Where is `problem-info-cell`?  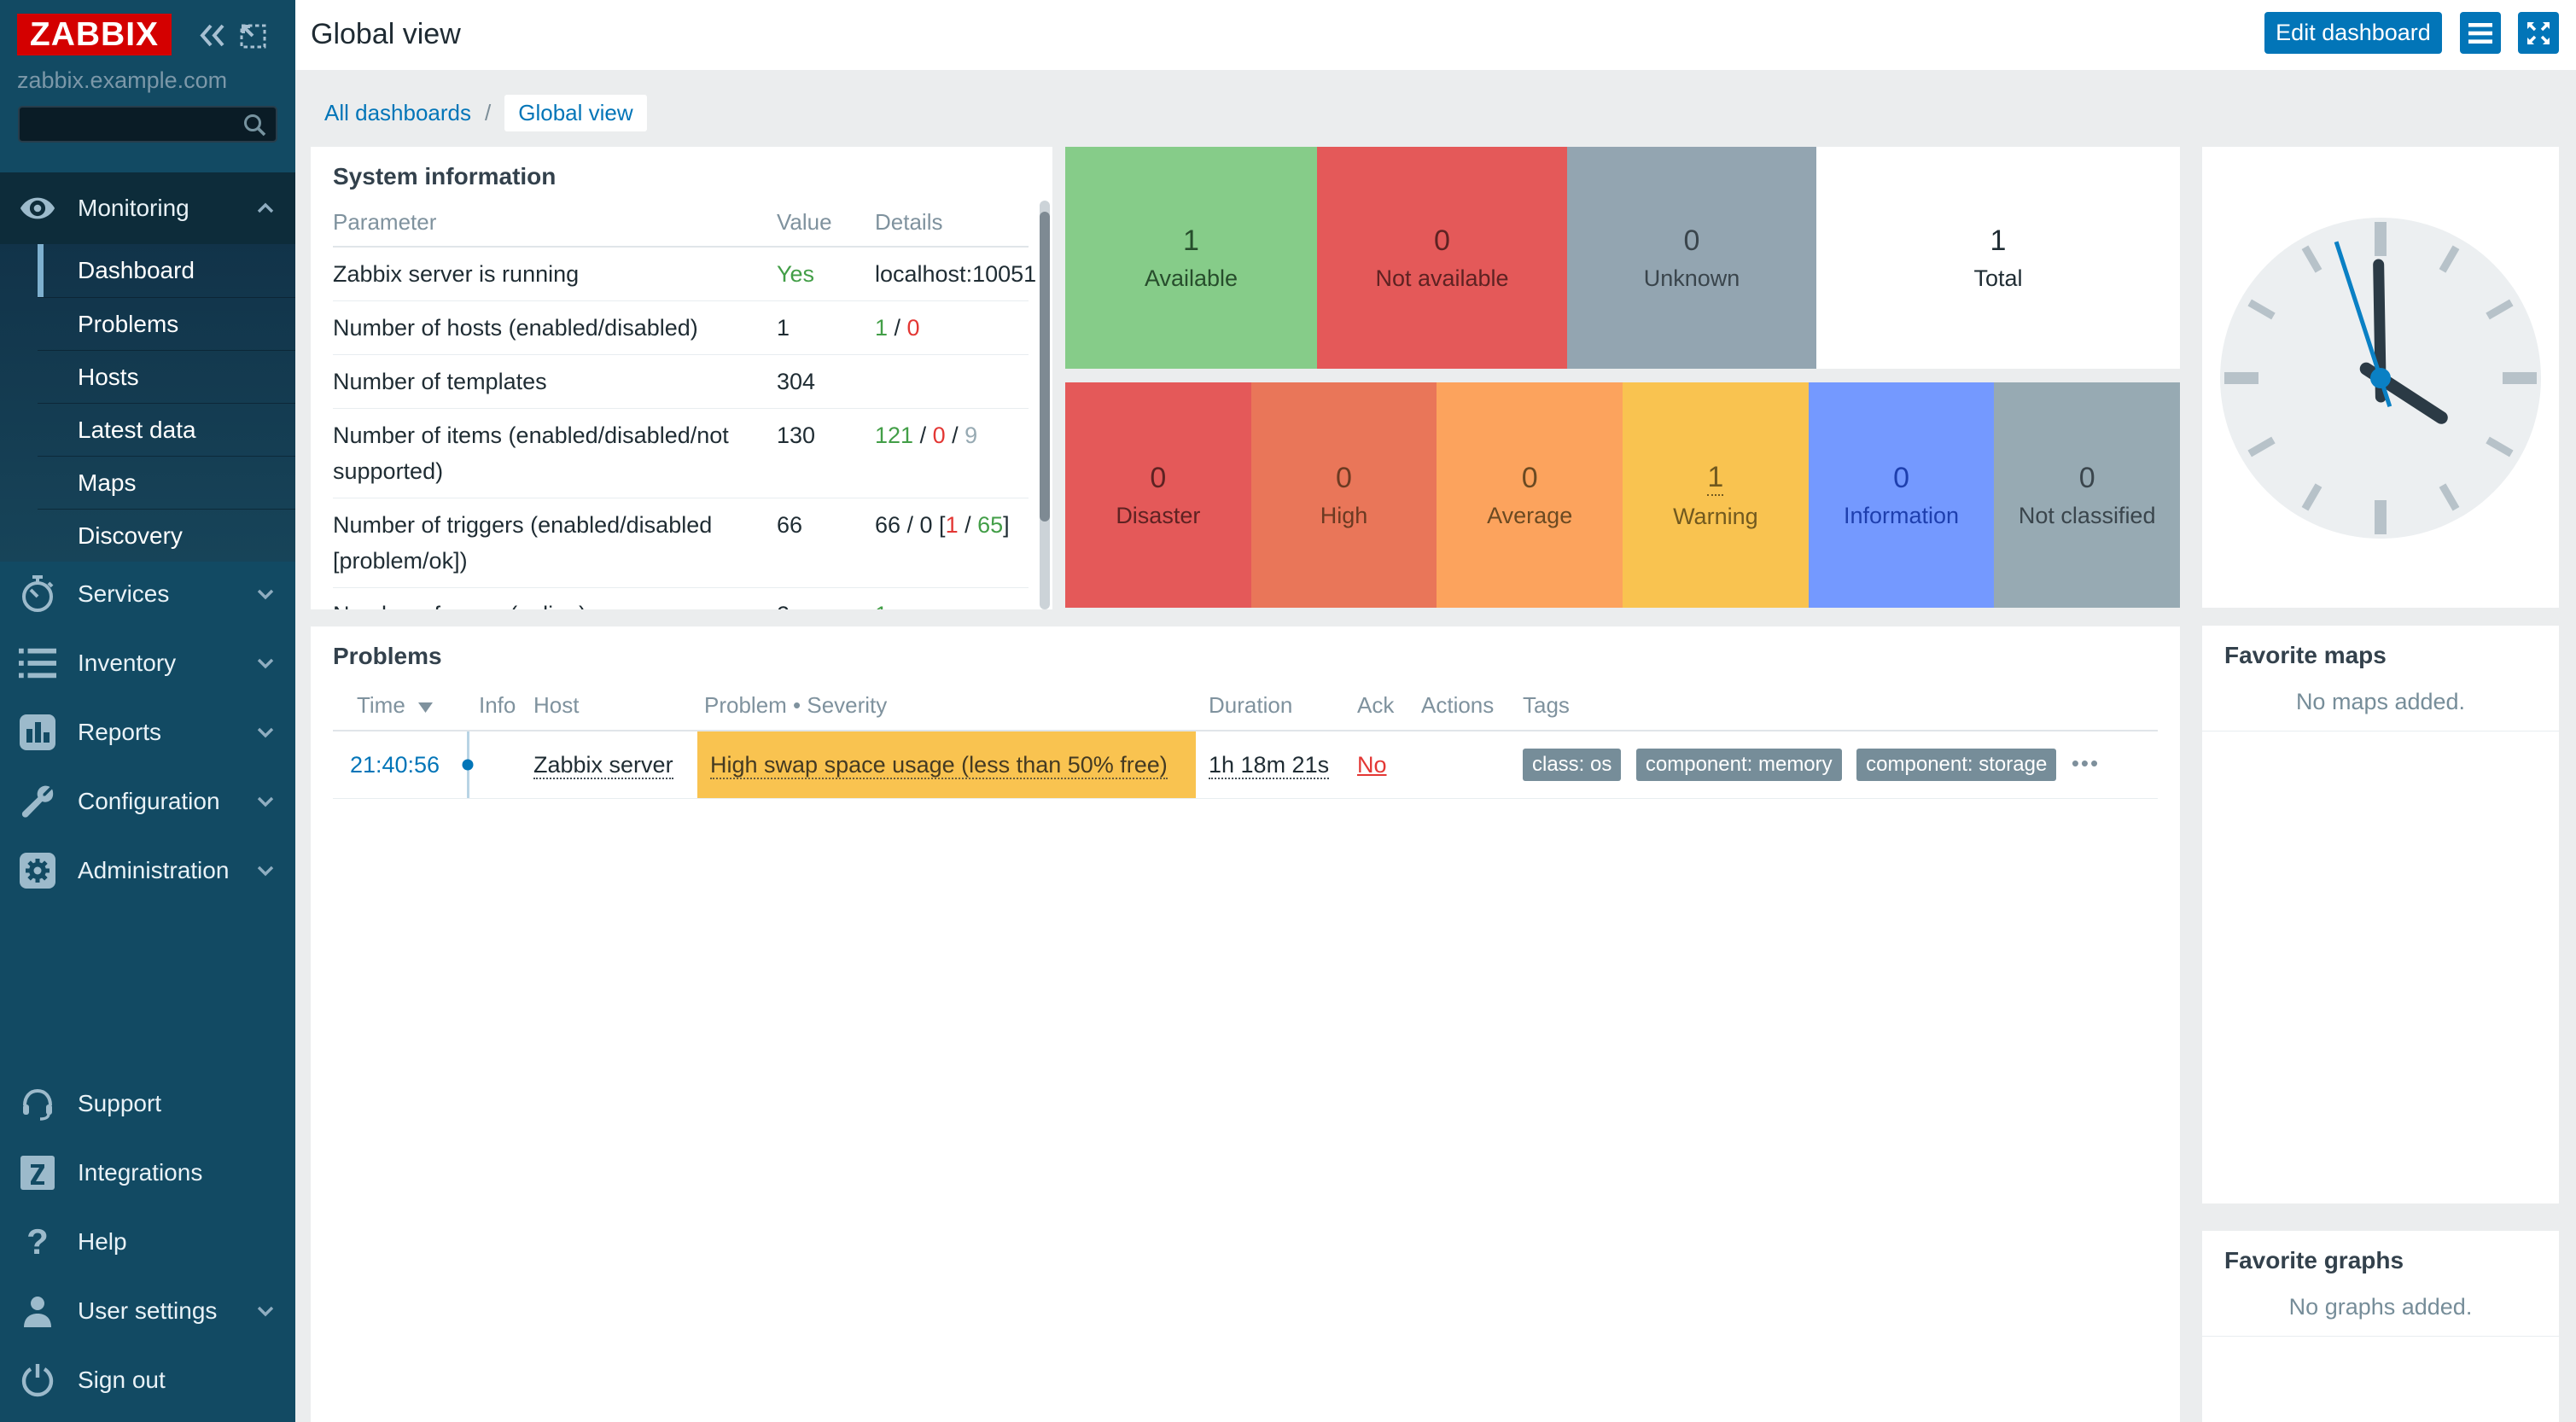
problem-info-cell is located at coordinates (506, 765).